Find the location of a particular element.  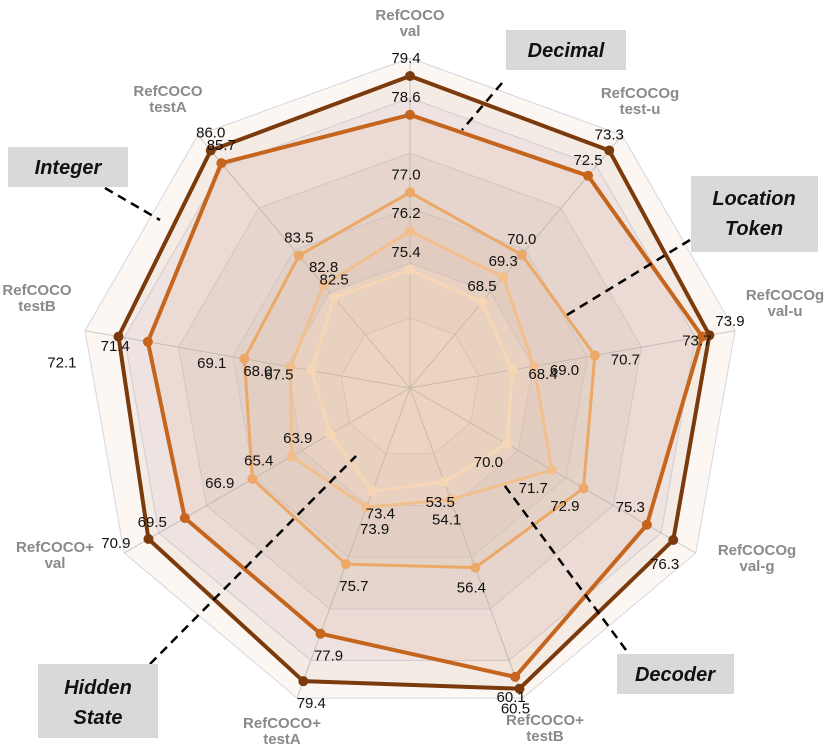

value-label: 75.4 is located at coordinates (405, 252).